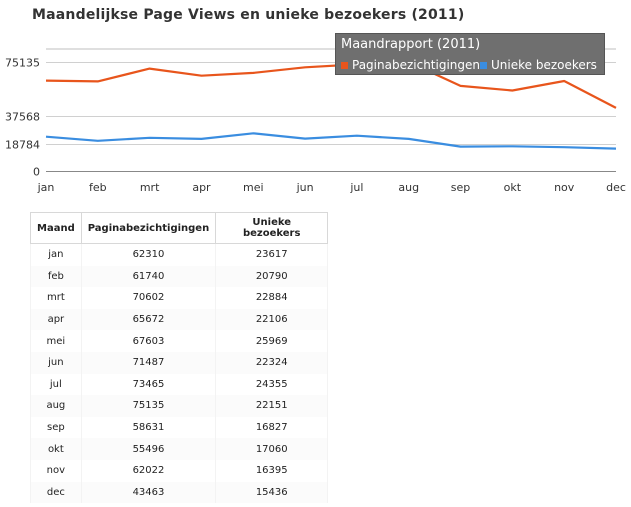 This screenshot has width=631, height=507. I want to click on y-tick-label: 75135, so click(22, 63).